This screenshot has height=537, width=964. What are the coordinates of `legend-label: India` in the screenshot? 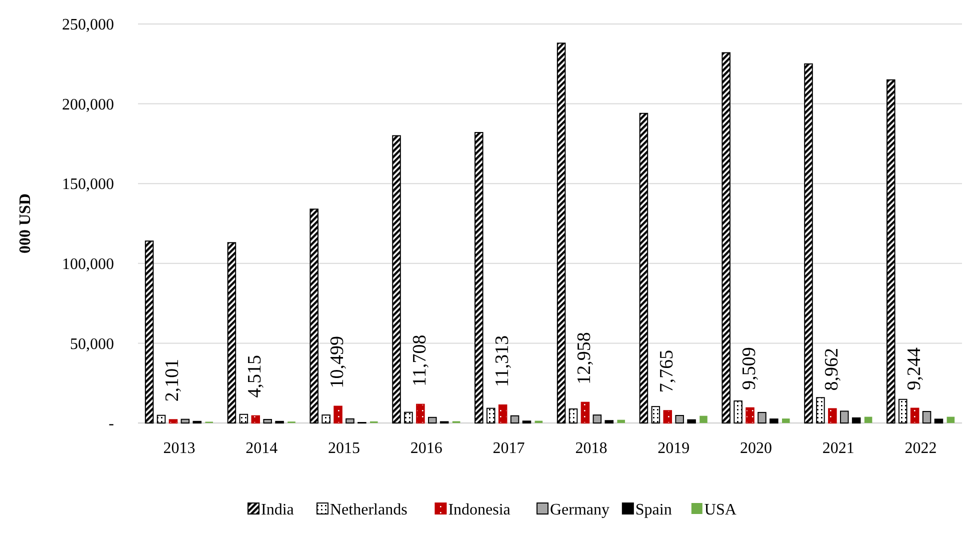 It's located at (277, 510).